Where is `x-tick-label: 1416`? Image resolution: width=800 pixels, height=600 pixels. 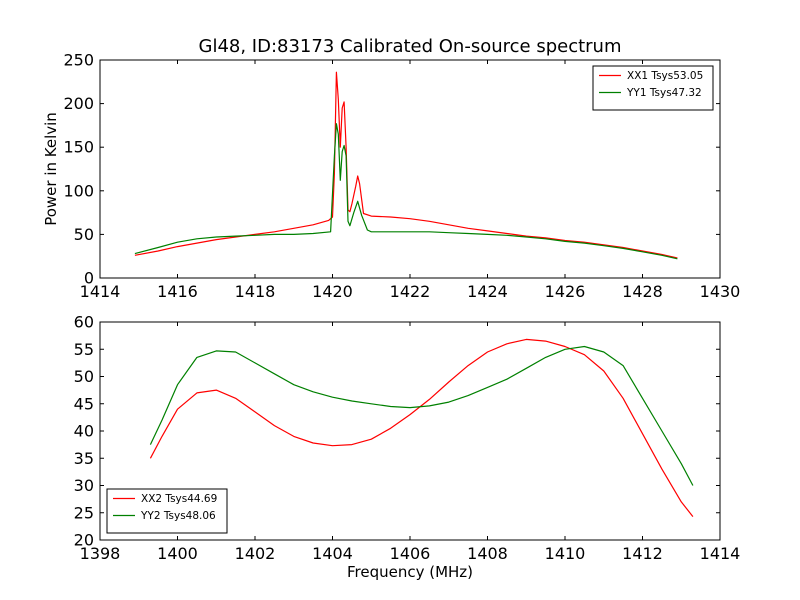
x-tick-label: 1416 is located at coordinates (177, 291).